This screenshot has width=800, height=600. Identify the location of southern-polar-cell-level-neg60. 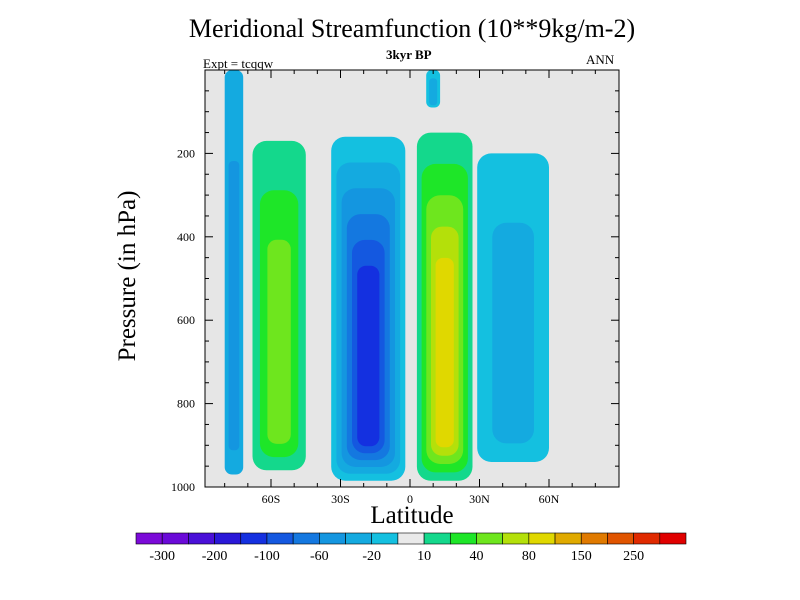
(234, 306).